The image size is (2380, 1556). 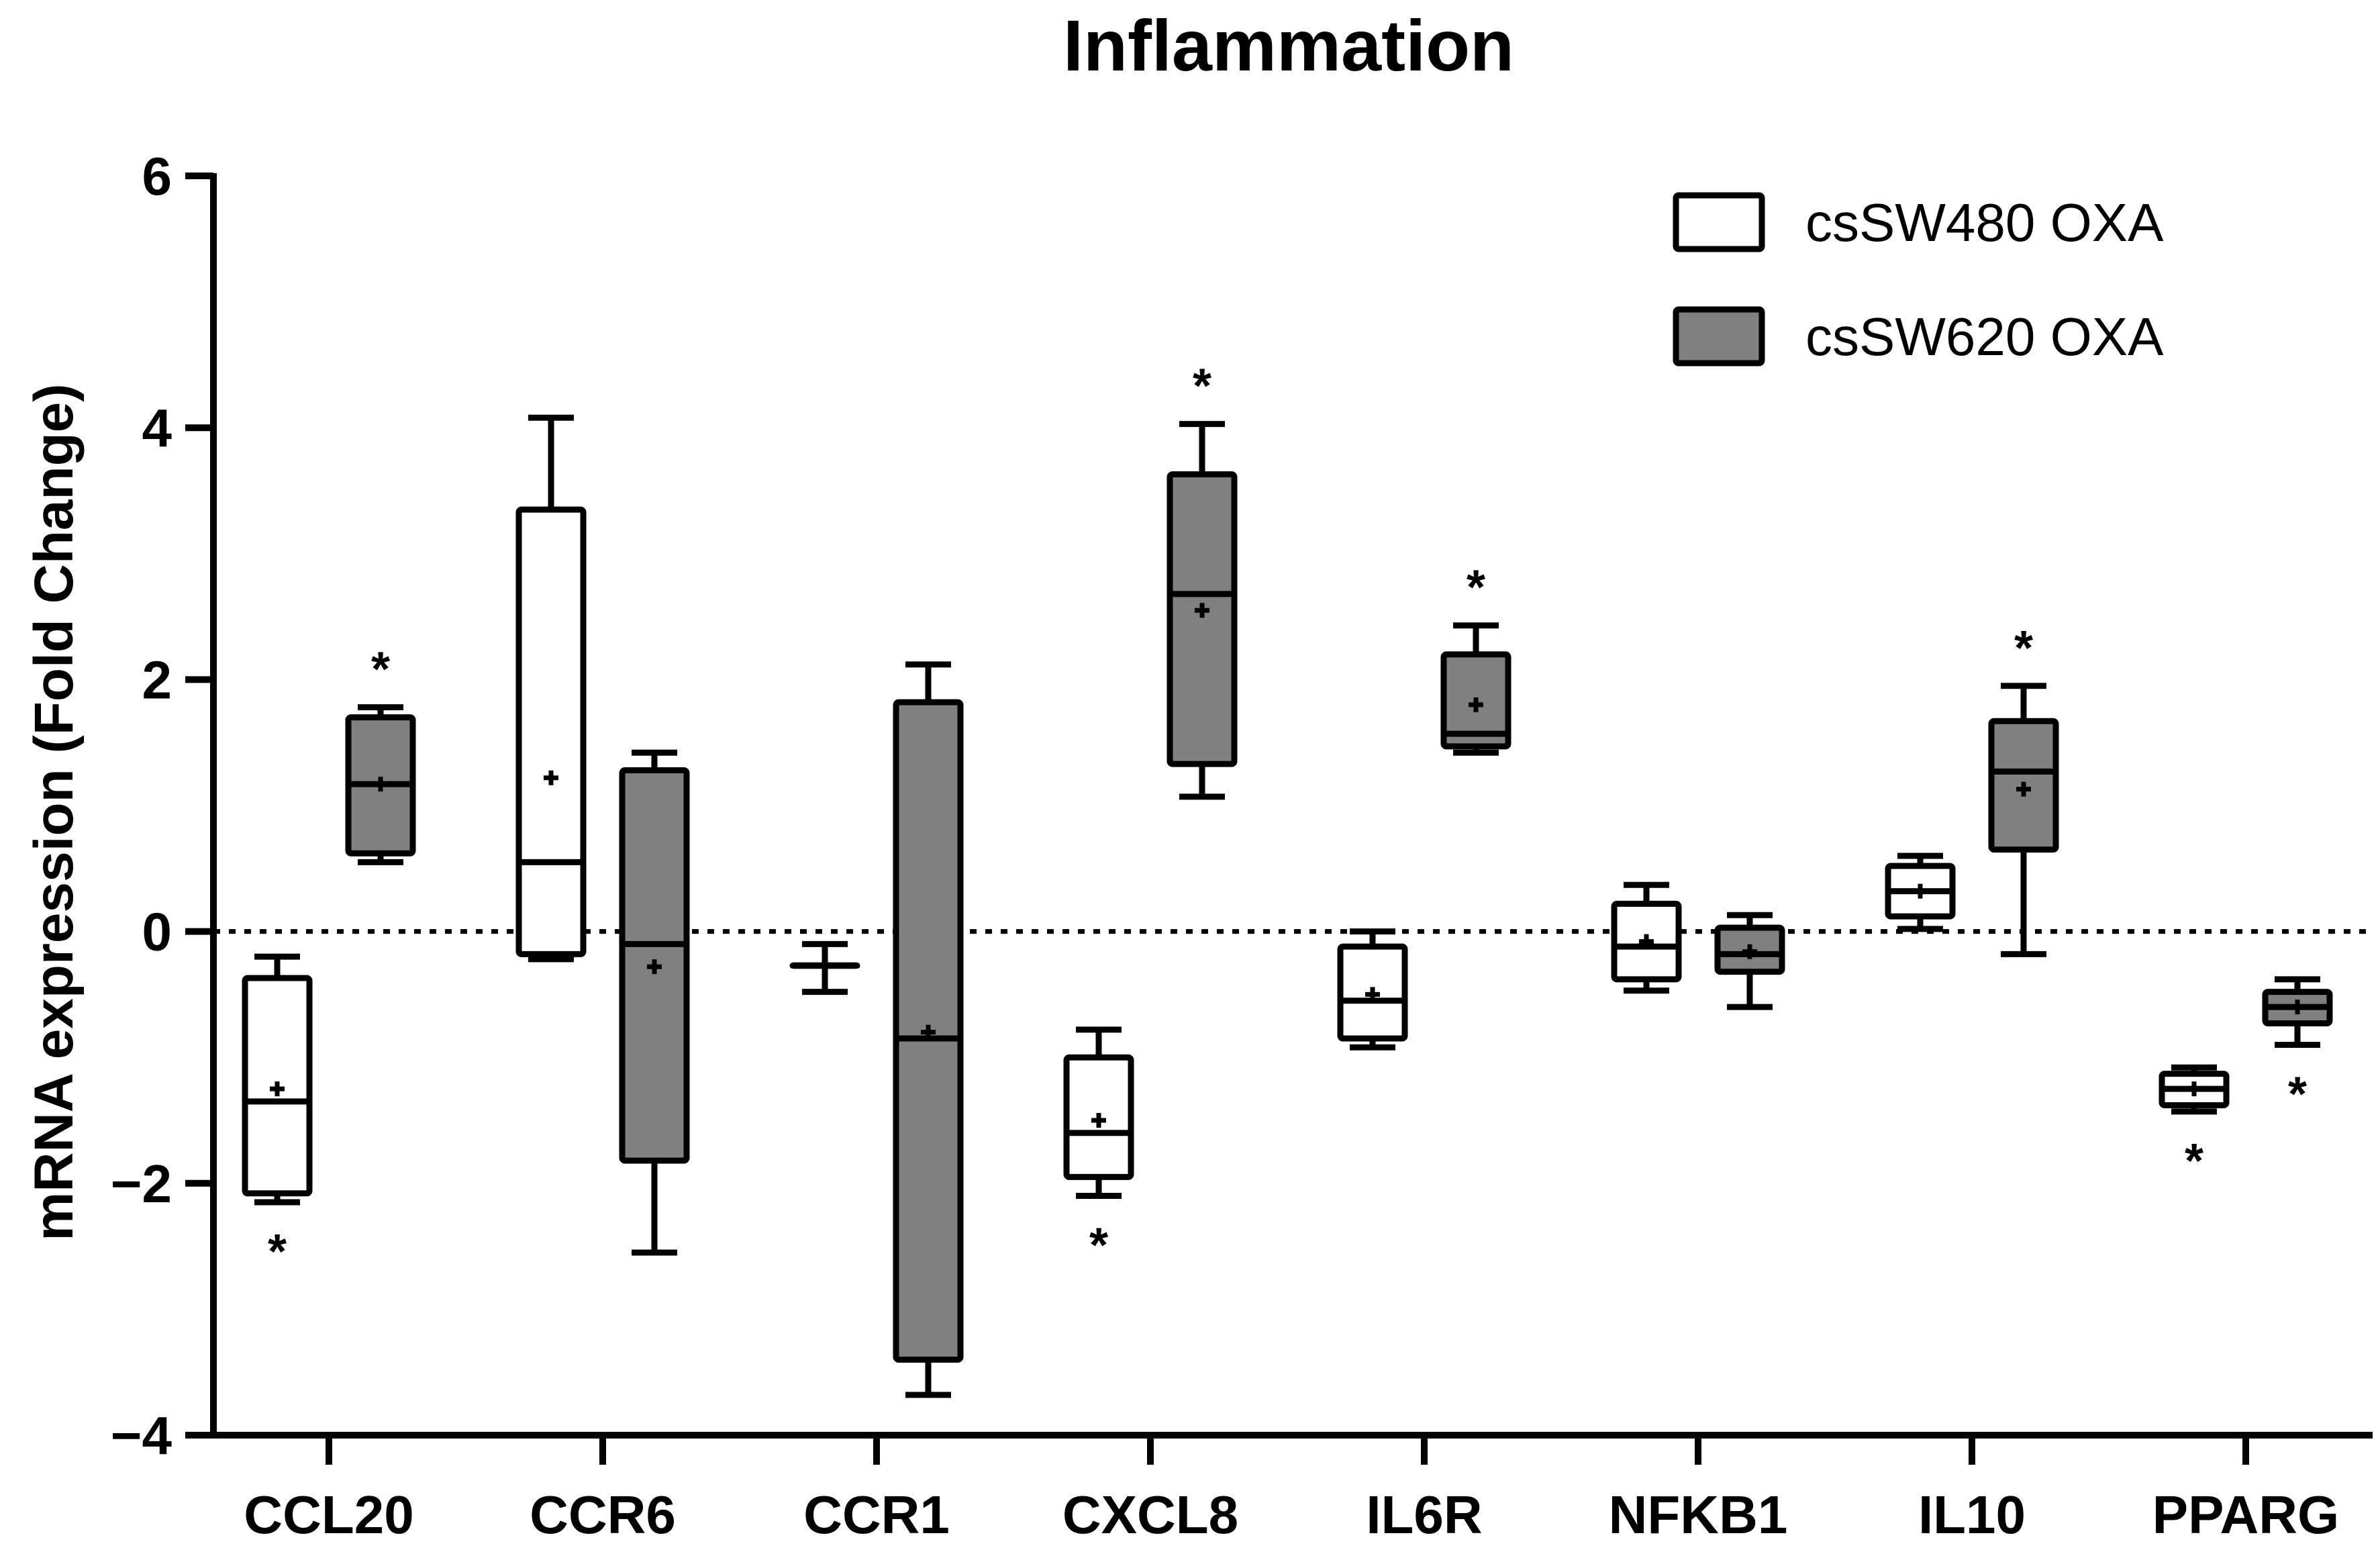 What do you see at coordinates (141, 1435) in the screenshot?
I see `y-tick-label: −4` at bounding box center [141, 1435].